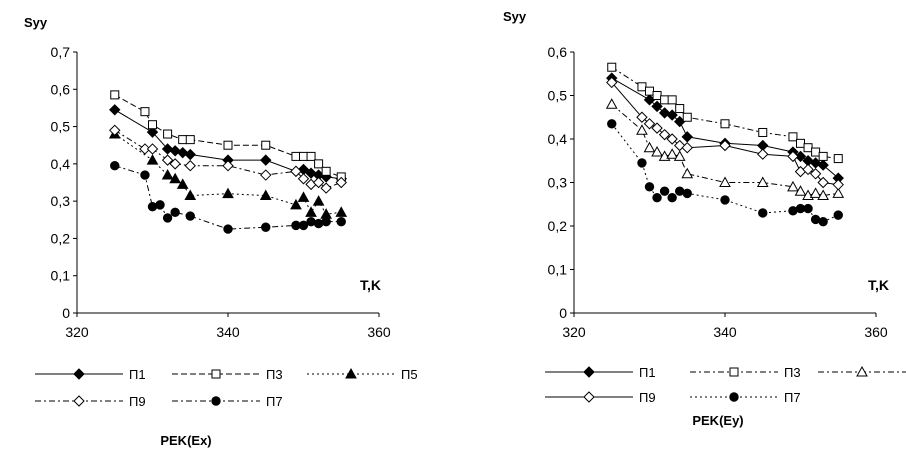  I want to click on y-tick-label: 0,5, so click(558, 96).